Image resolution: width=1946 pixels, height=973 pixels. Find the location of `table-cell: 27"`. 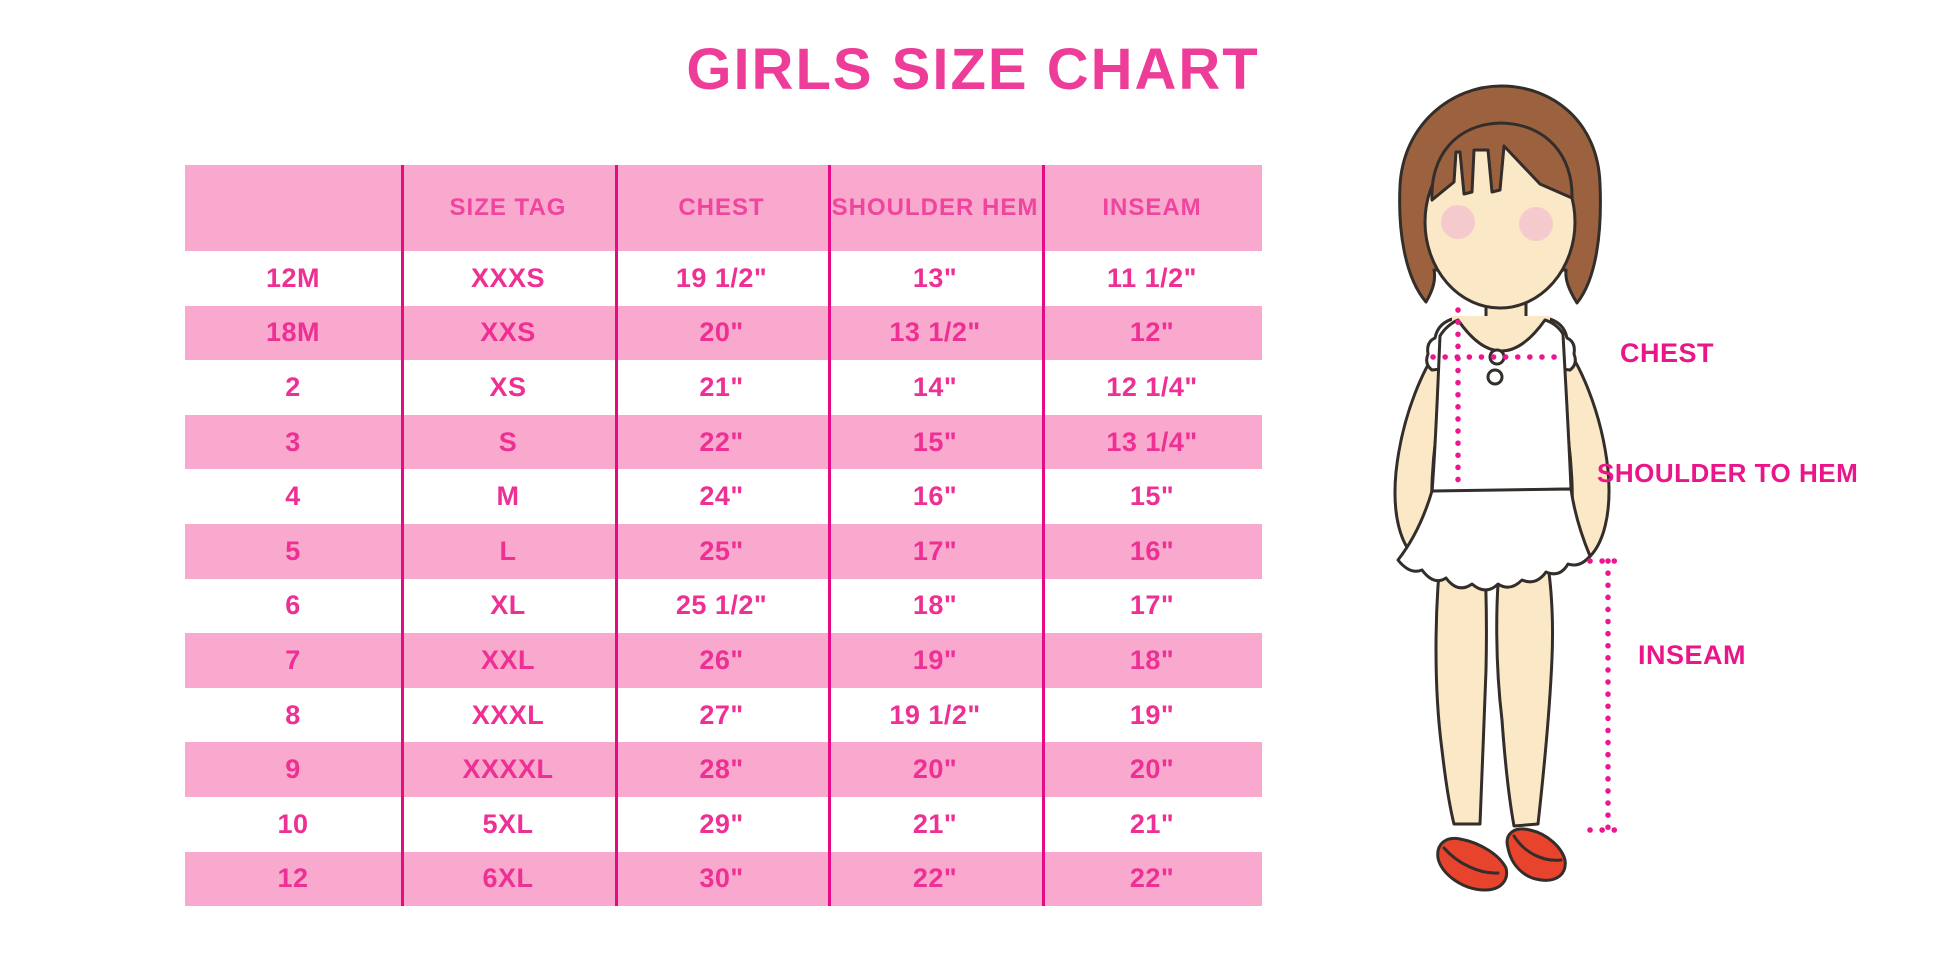

table-cell: 27" is located at coordinates (721, 714).